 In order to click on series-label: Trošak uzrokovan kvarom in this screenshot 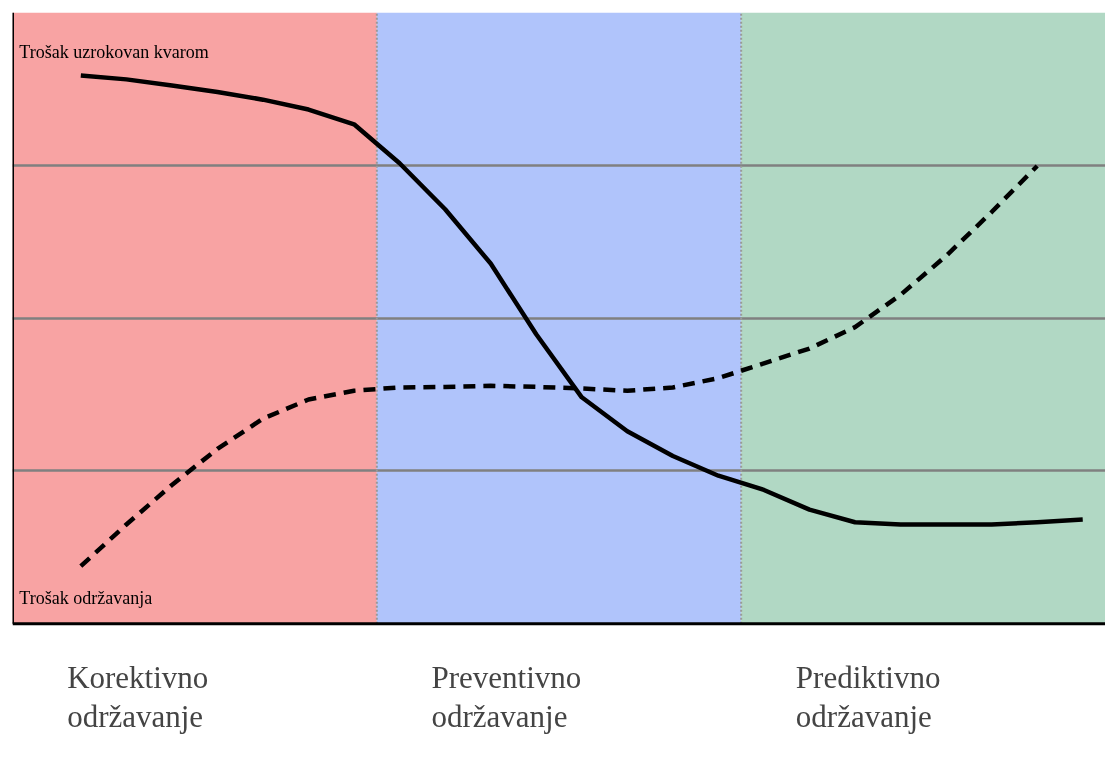, I will do `click(114, 51)`.